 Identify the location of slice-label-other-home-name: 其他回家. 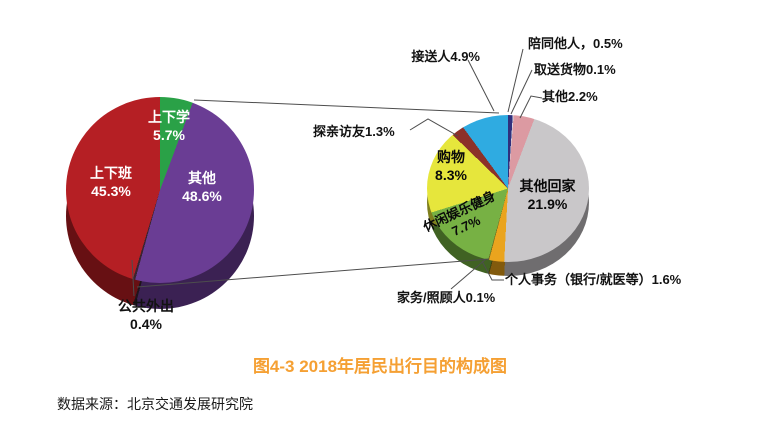
(547, 186).